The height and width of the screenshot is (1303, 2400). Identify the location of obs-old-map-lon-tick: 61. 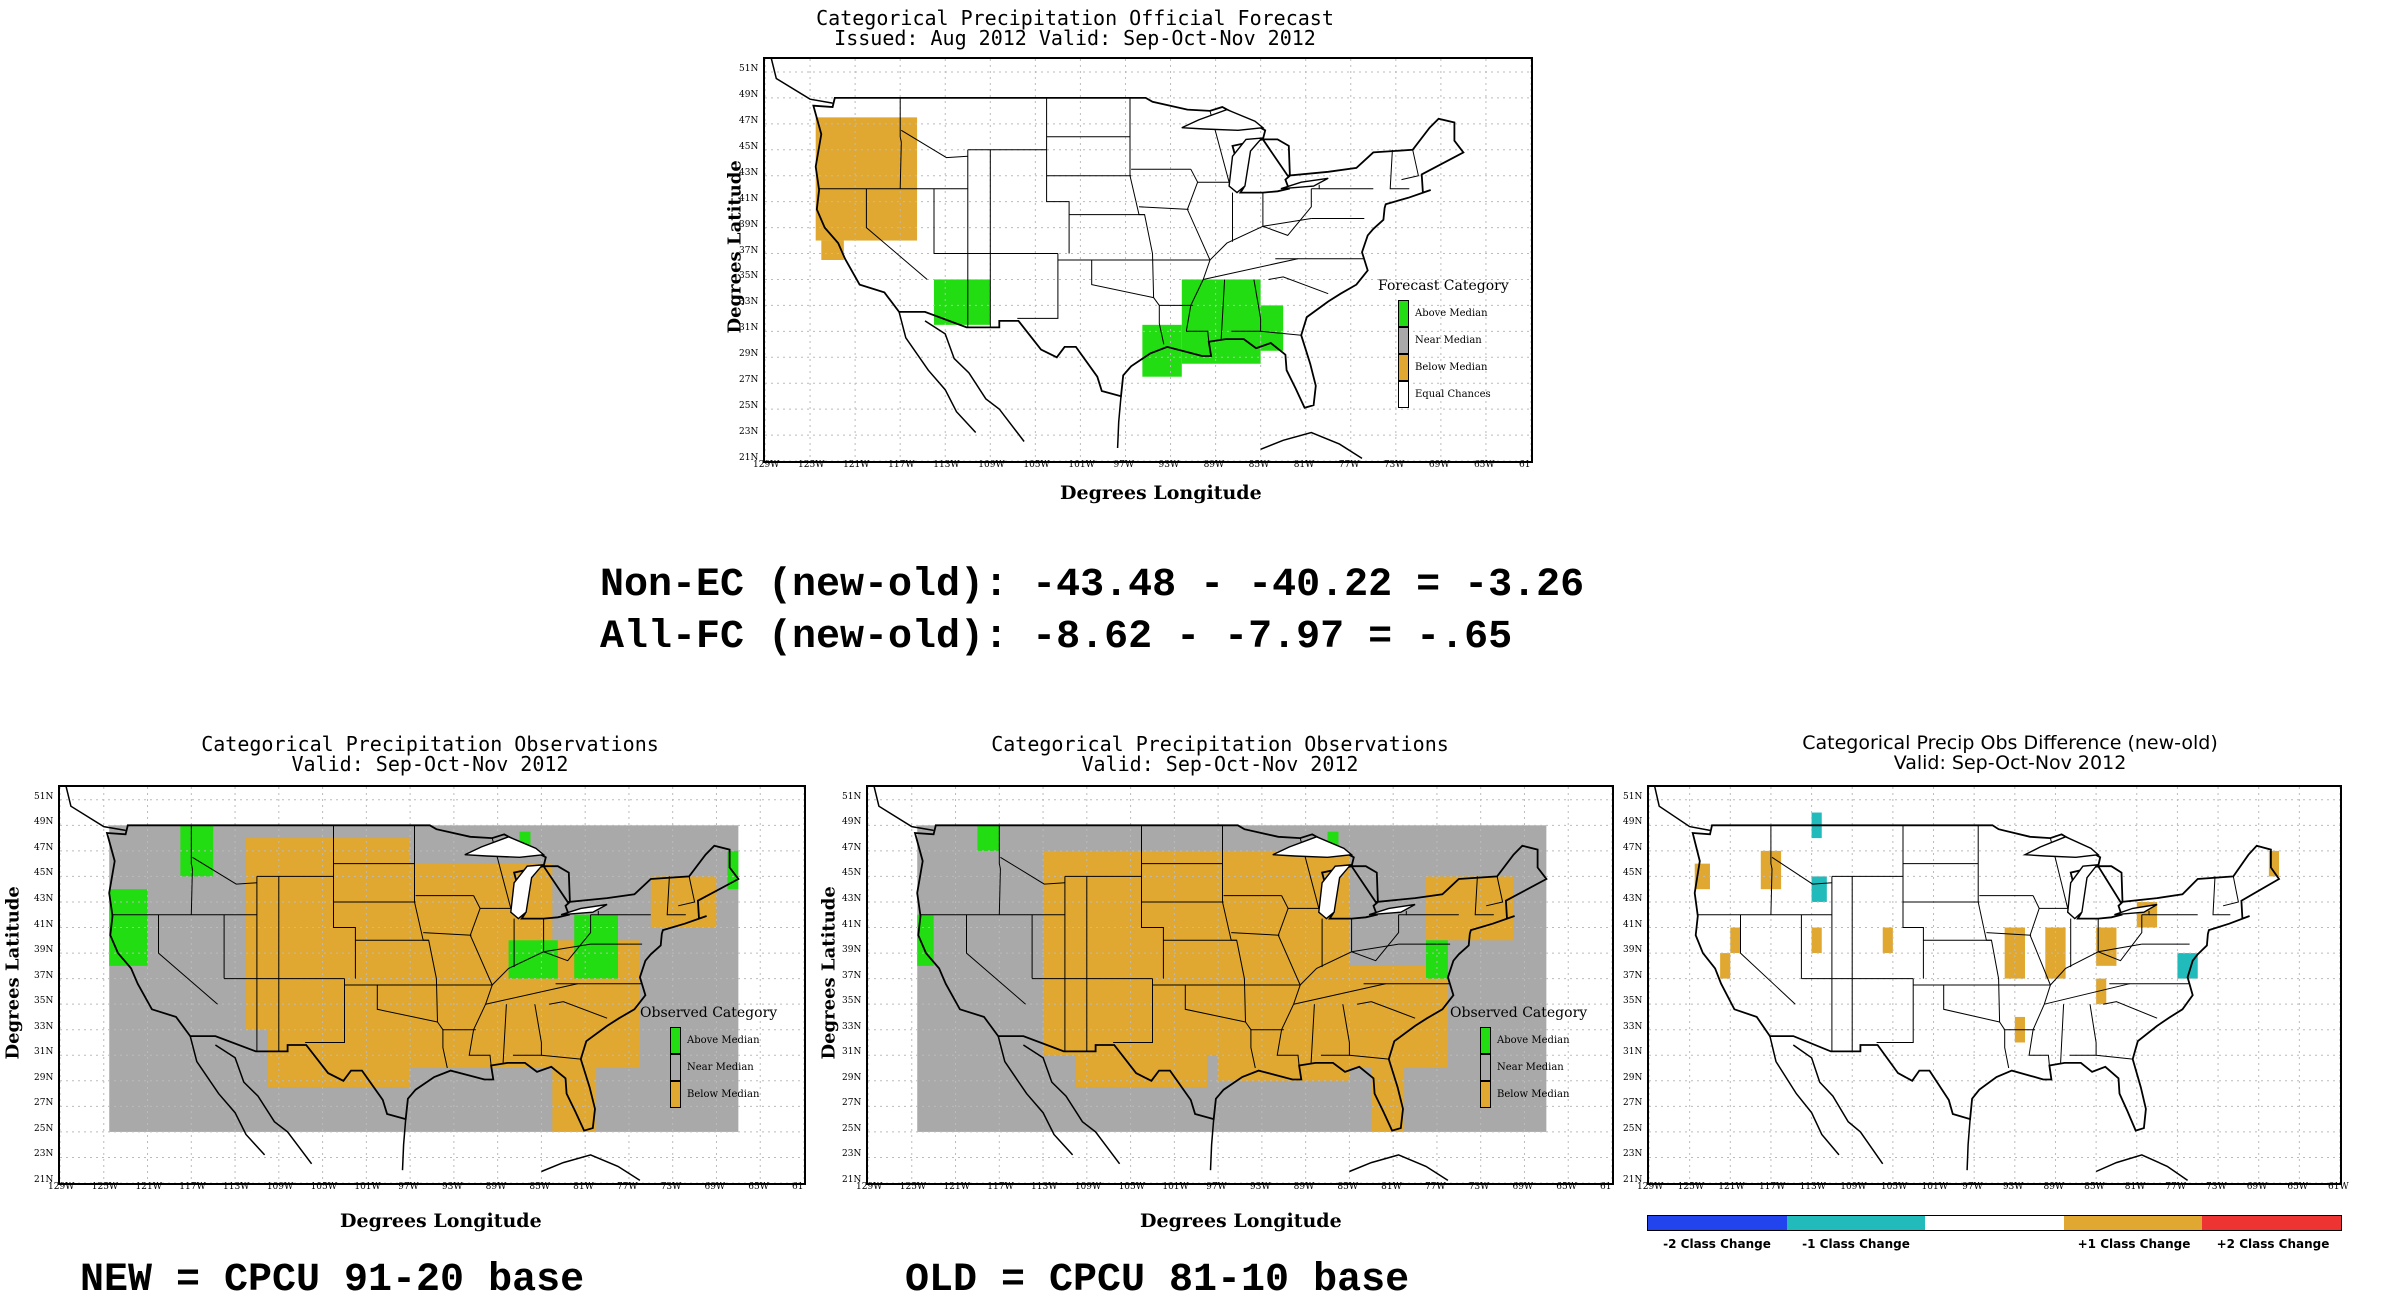
(1606, 1187).